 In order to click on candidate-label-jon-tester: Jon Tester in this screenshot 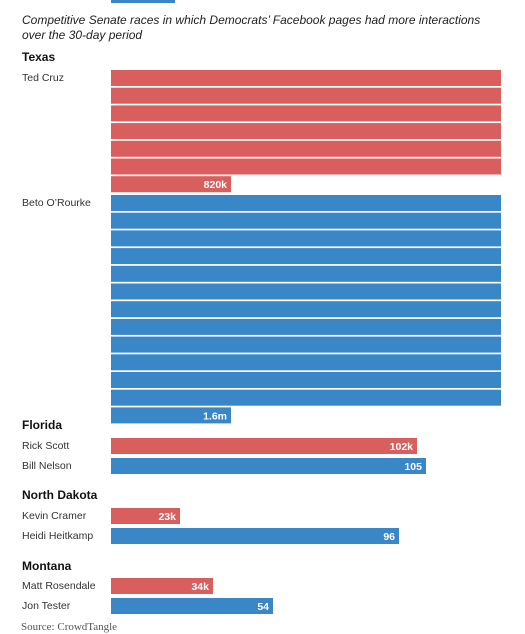, I will do `click(46, 606)`.